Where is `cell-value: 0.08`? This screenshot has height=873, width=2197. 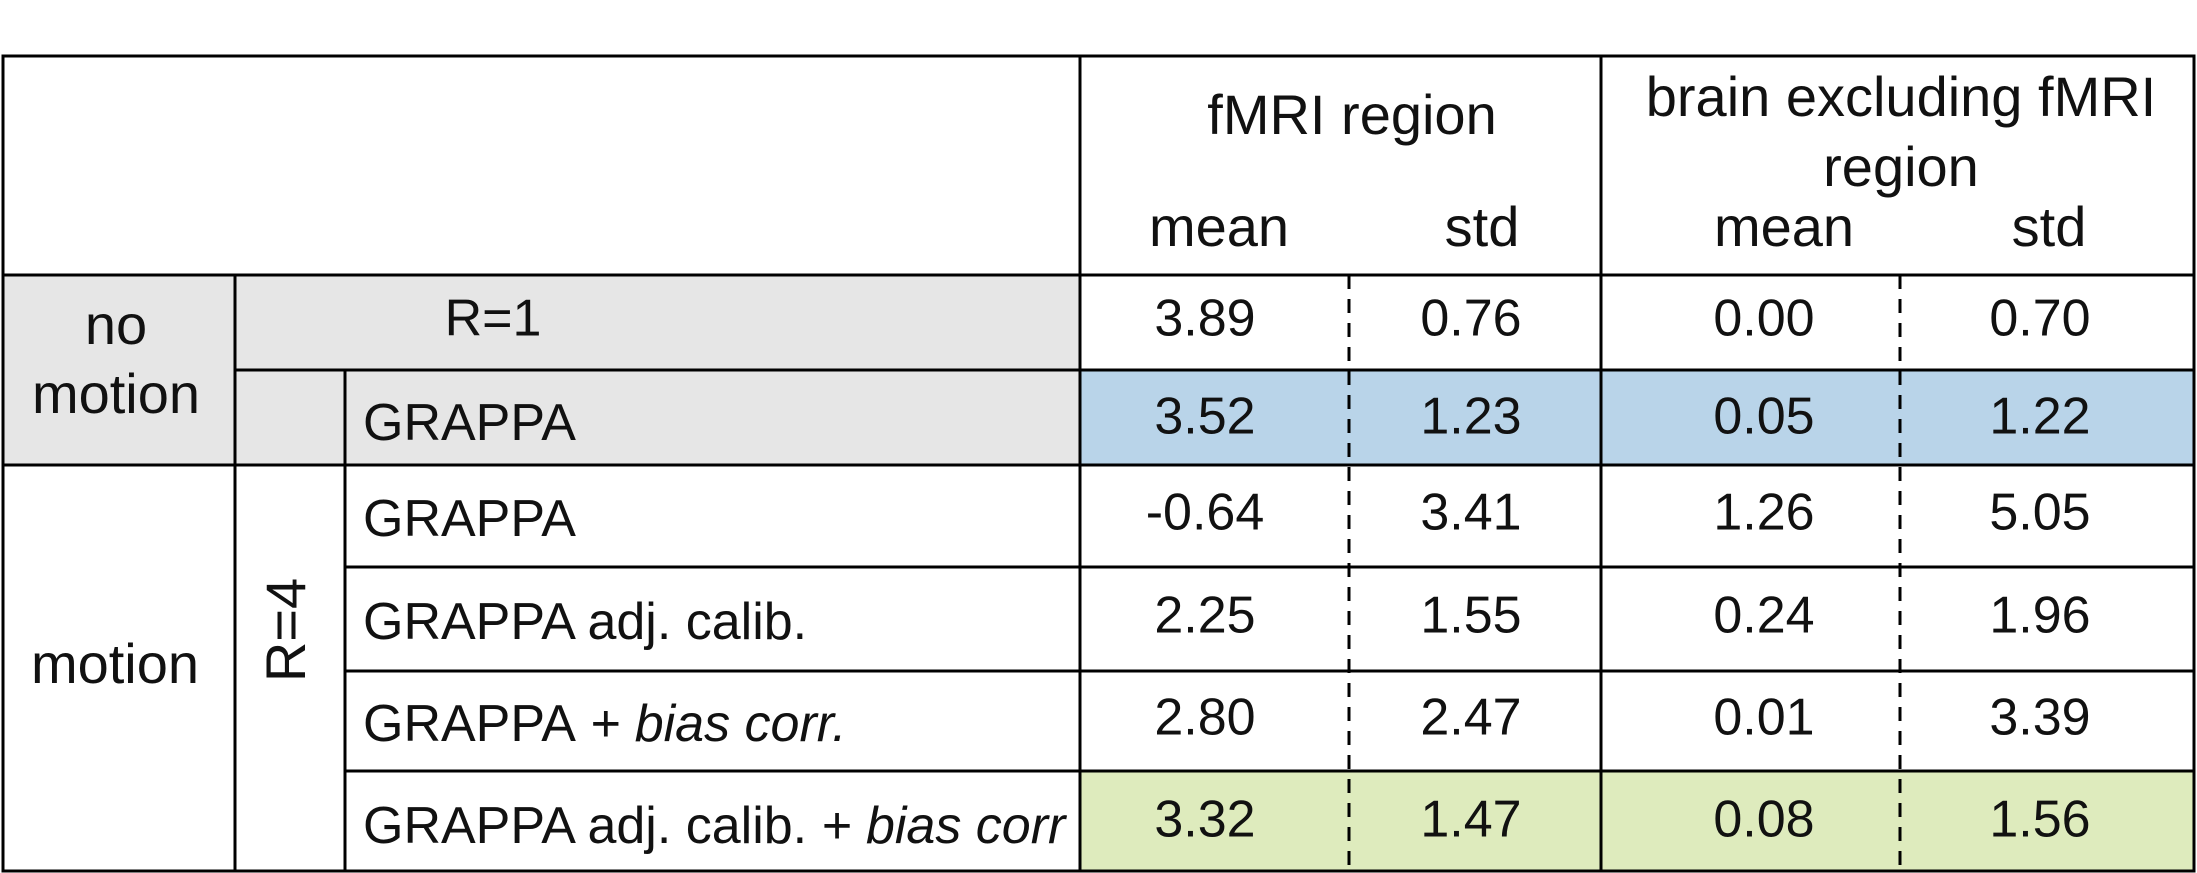 cell-value: 0.08 is located at coordinates (1763, 820).